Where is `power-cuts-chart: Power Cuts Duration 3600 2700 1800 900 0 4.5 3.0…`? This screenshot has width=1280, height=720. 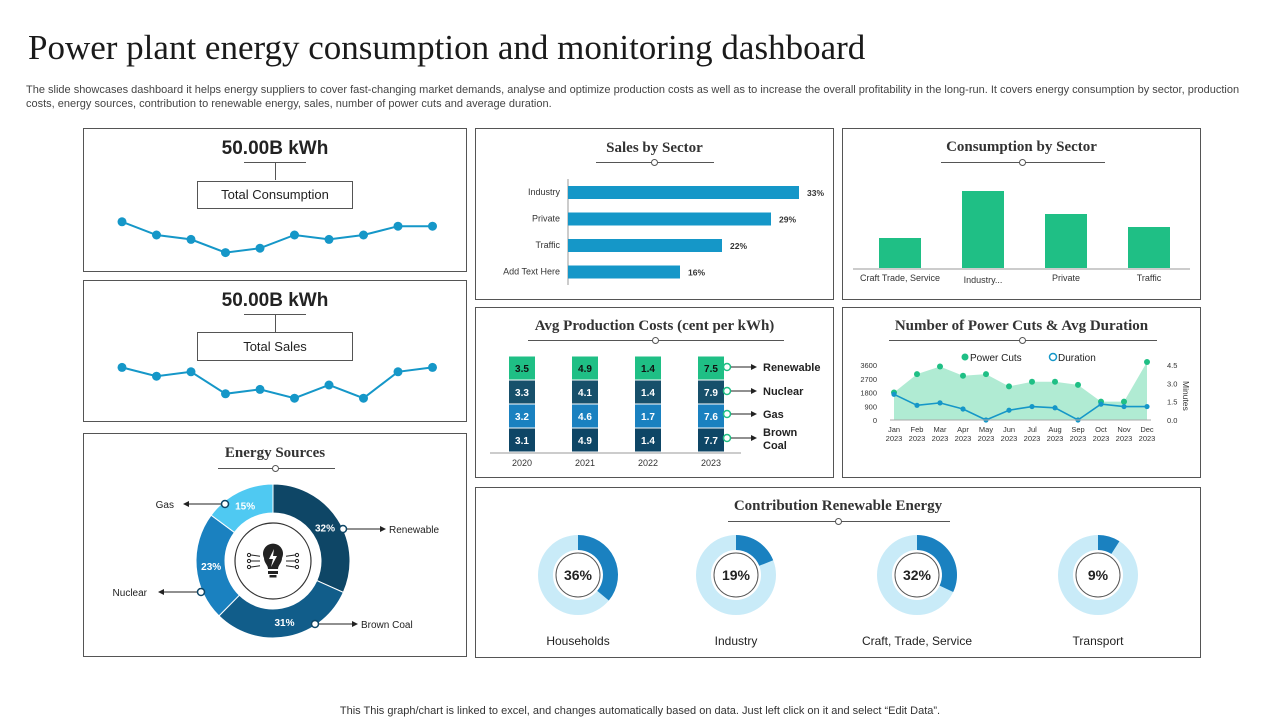
power-cuts-chart: Power Cuts Duration 3600 2700 1800 900 0 4.5 3.0… is located at coordinates (1025, 397).